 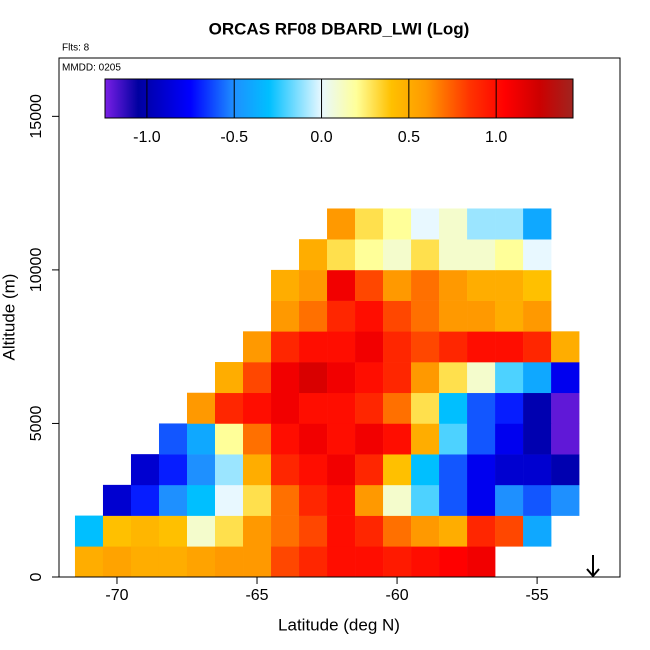 I want to click on x-tick-label: -70, so click(x=116, y=595).